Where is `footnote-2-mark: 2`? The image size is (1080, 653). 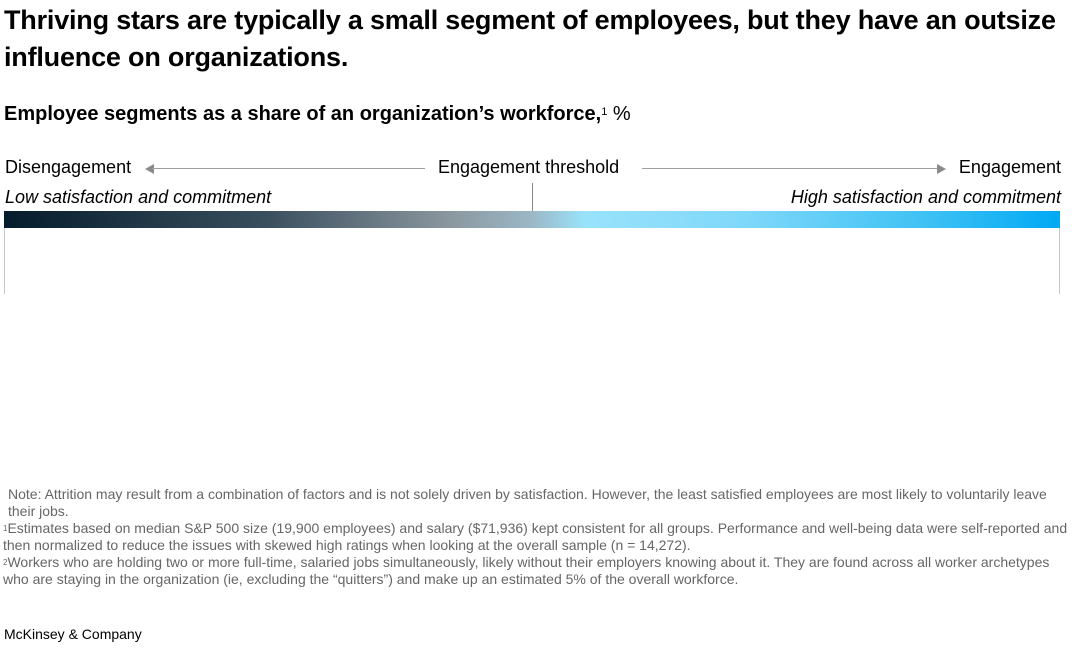
footnote-2-mark: 2 is located at coordinates (5, 562).